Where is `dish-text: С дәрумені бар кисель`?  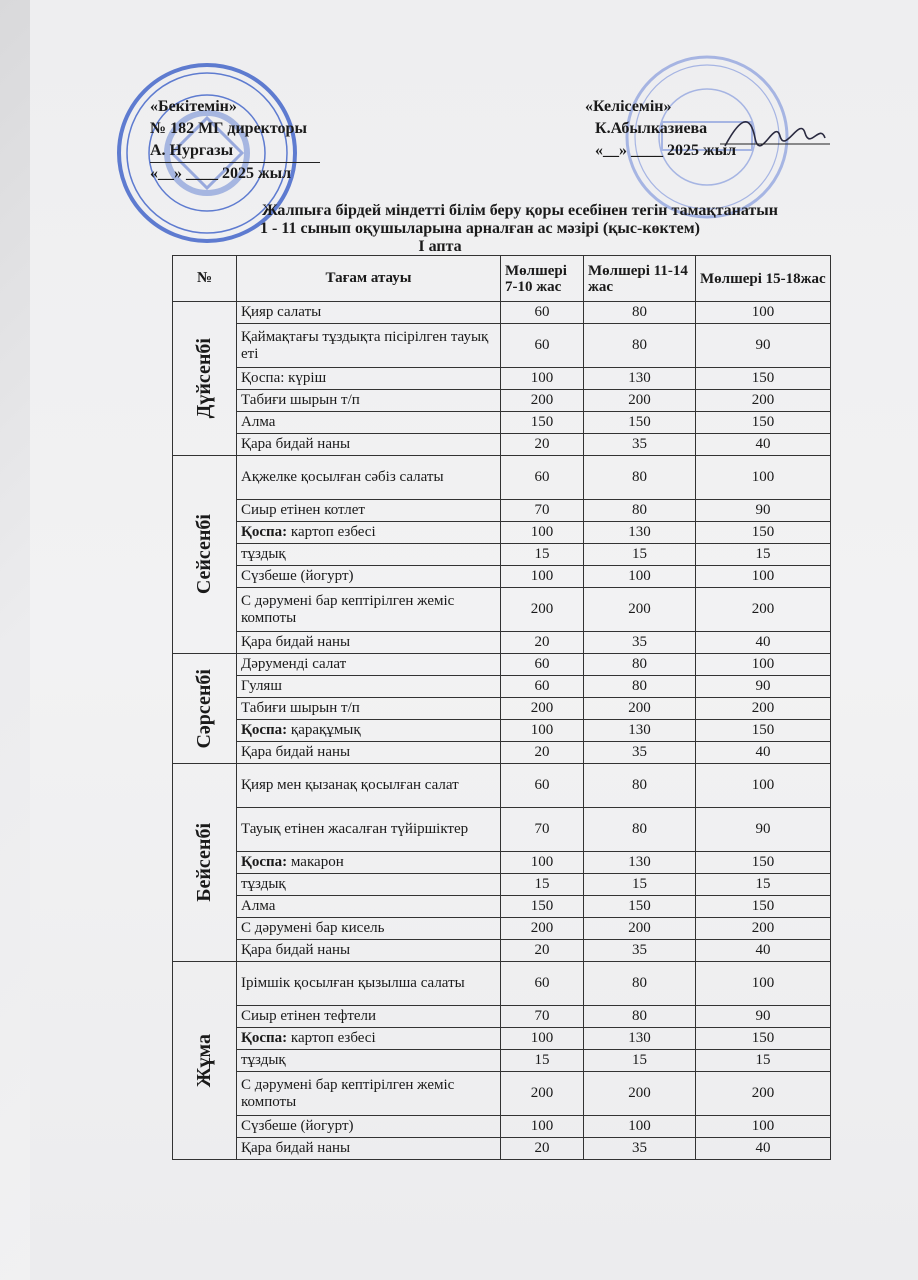 dish-text: С дәрумені бар кисель is located at coordinates (313, 928).